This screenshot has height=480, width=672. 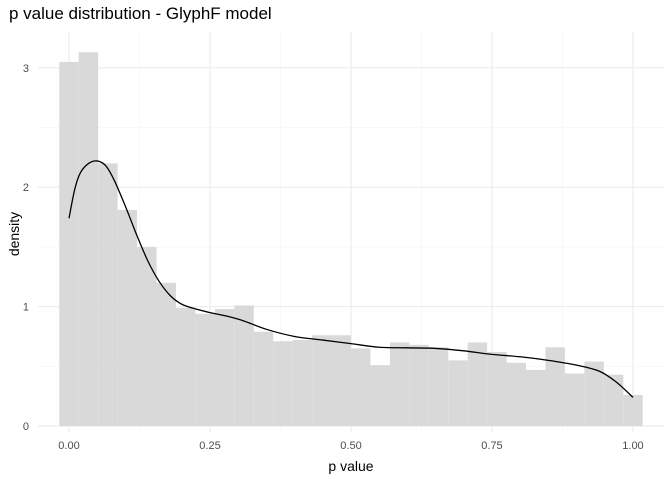 What do you see at coordinates (26, 308) in the screenshot?
I see `y-tick-label: 1` at bounding box center [26, 308].